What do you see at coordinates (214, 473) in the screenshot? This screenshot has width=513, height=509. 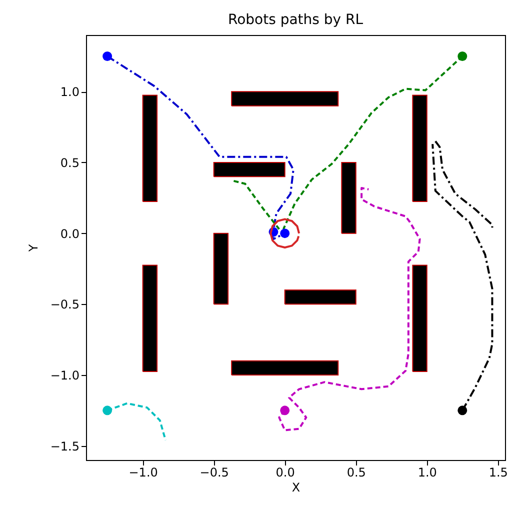 I see `x-tick-label: −0.5` at bounding box center [214, 473].